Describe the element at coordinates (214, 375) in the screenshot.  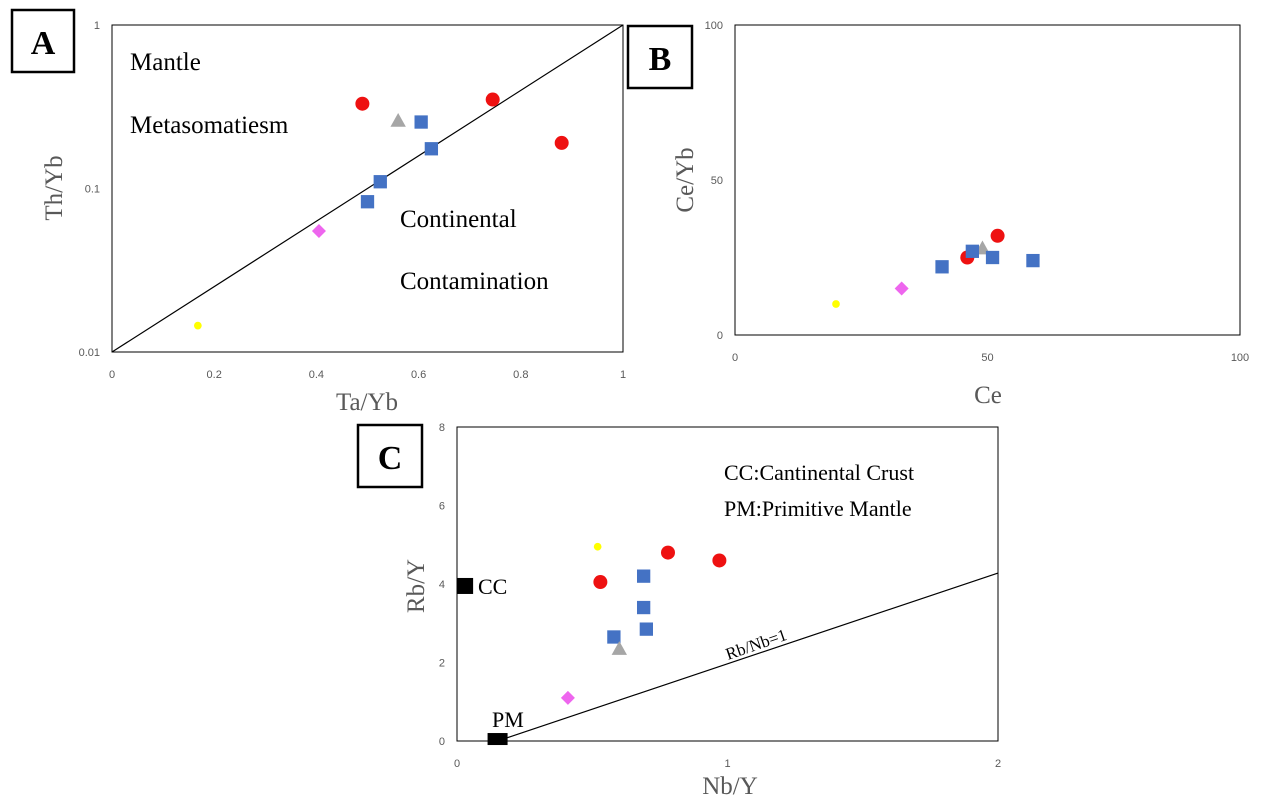
I see `x-tick-label: 0.2` at that location.